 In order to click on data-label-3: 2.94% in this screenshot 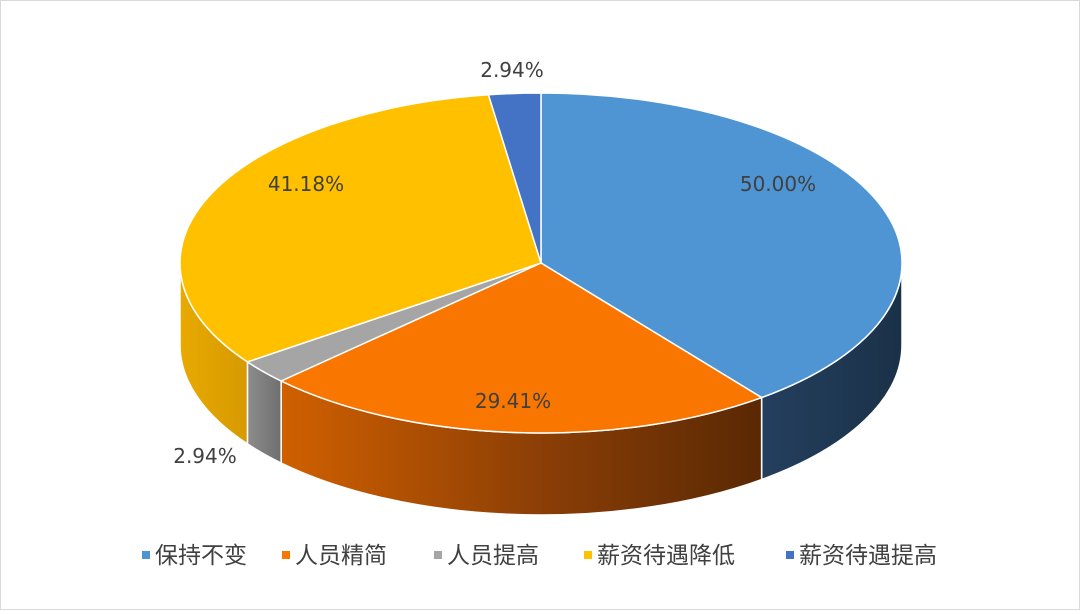, I will do `click(205, 456)`.